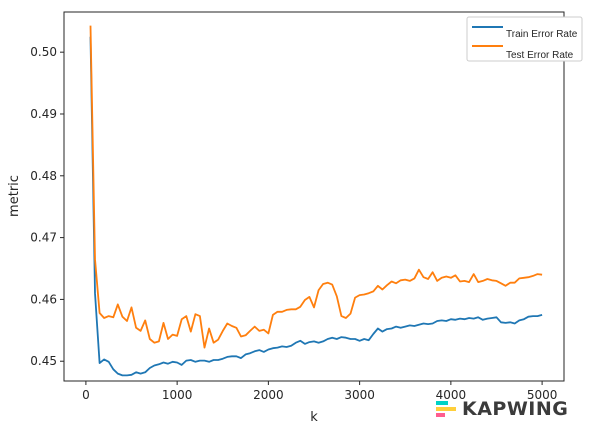 The width and height of the screenshot is (594, 433). Describe the element at coordinates (515, 409) in the screenshot. I see `watermark-text: KAPWING` at that location.